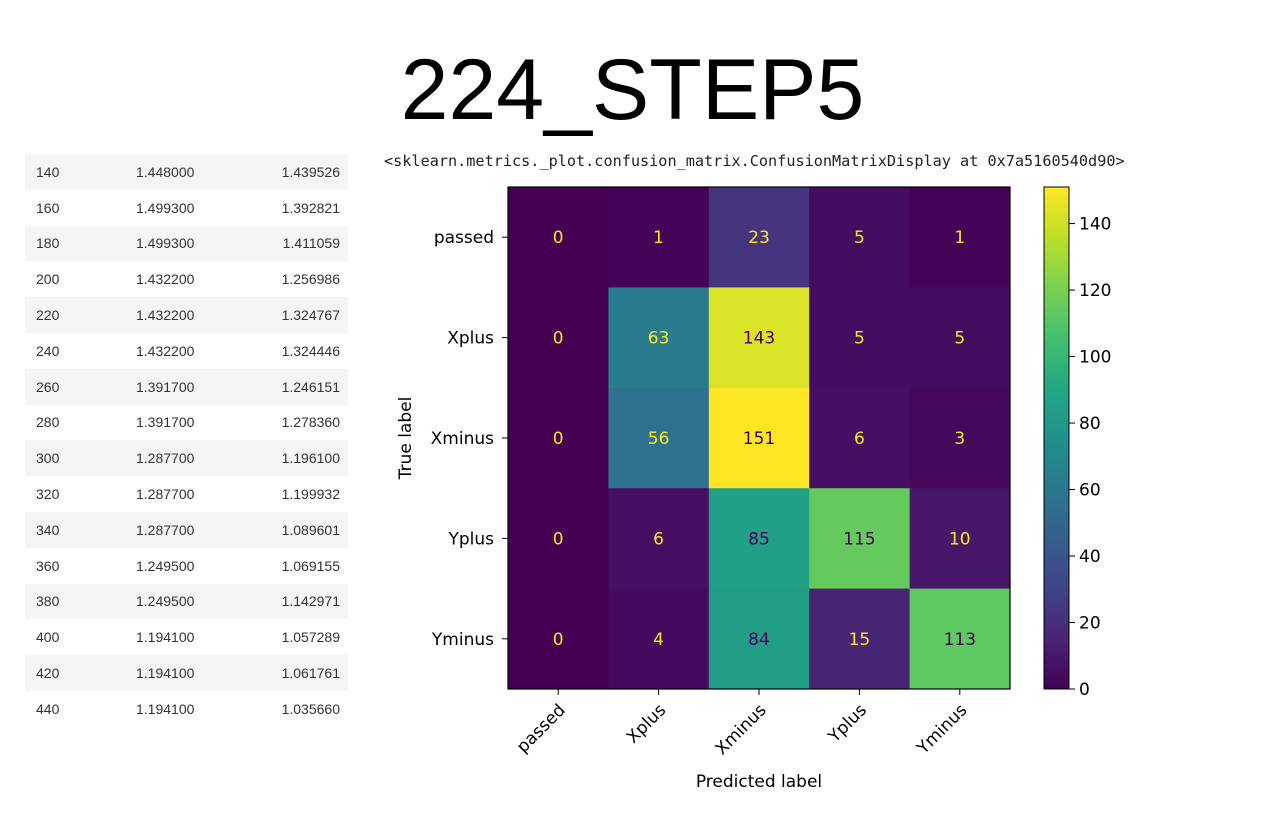 The width and height of the screenshot is (1265, 839). I want to click on cell-value-label: 10, so click(960, 539).